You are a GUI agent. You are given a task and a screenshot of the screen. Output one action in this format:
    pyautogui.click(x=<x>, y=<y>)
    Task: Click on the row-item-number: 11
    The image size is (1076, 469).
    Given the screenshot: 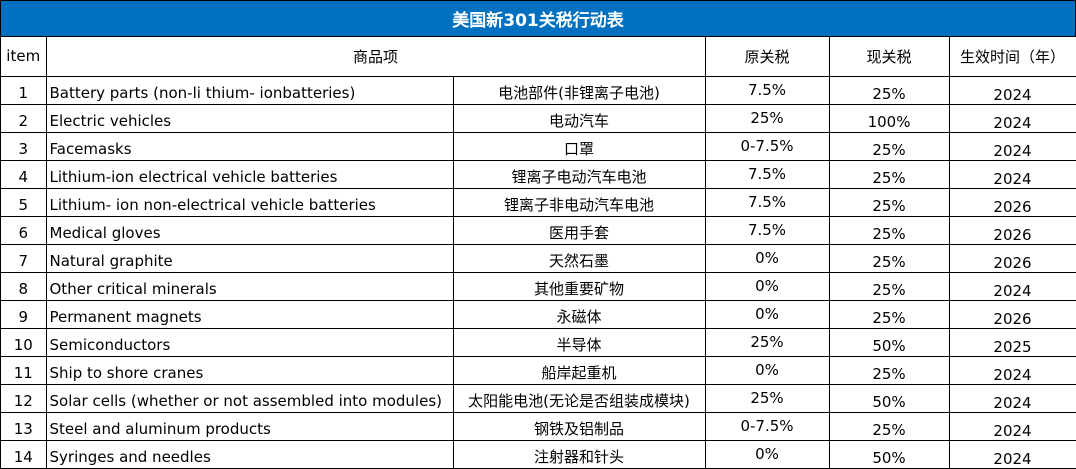 What is the action you would take?
    pyautogui.click(x=24, y=370)
    